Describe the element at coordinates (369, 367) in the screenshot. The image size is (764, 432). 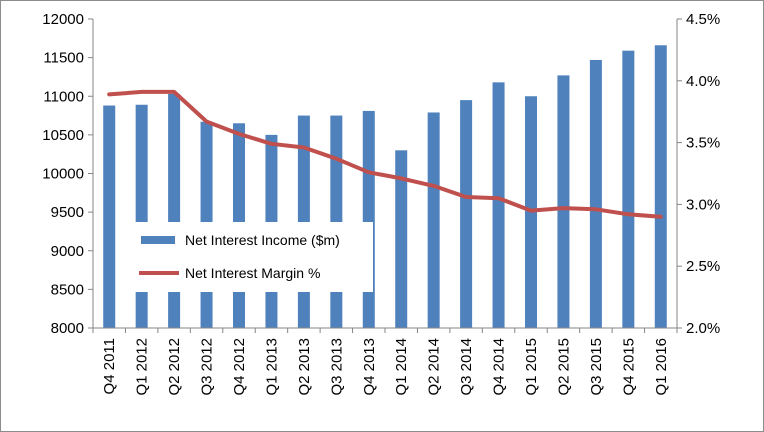
I see `x-tick-label-q4-2013: Q4 2013` at that location.